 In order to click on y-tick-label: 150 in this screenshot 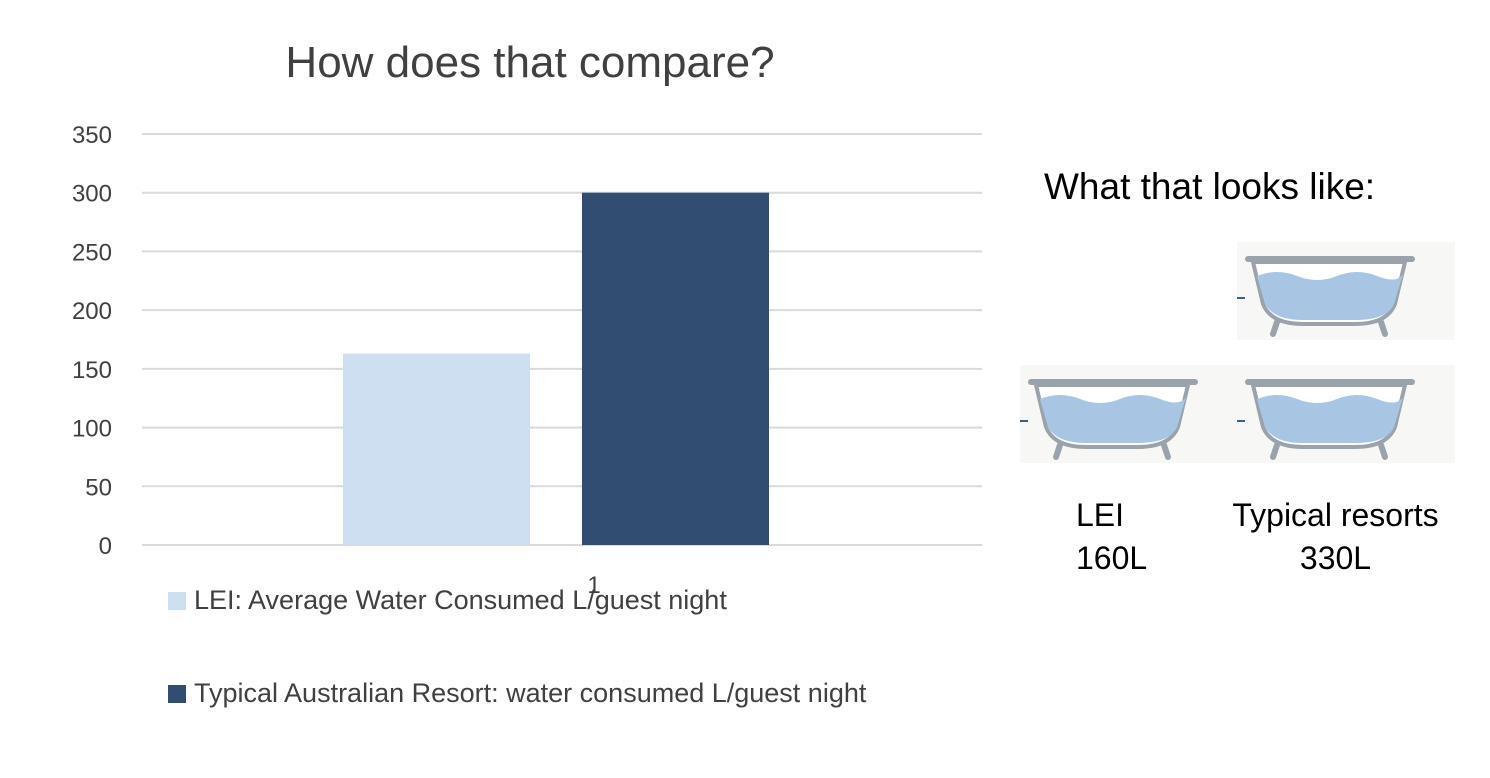, I will do `click(92, 370)`.